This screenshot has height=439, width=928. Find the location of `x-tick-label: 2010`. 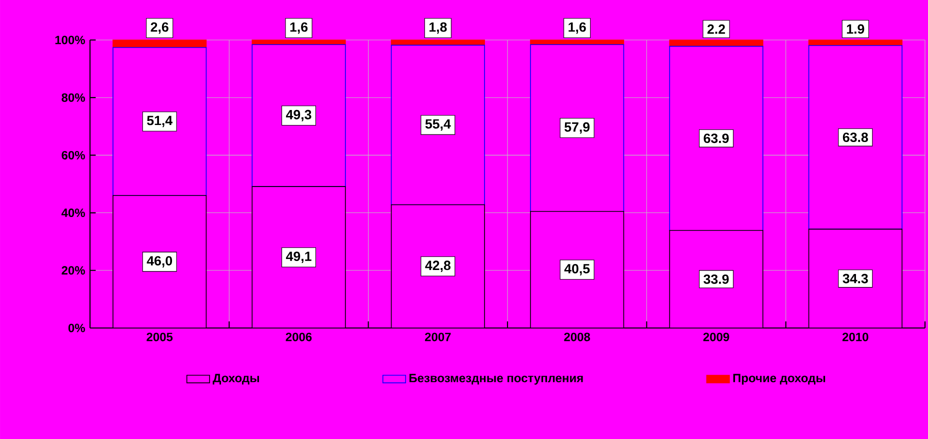

x-tick-label: 2010 is located at coordinates (855, 337).